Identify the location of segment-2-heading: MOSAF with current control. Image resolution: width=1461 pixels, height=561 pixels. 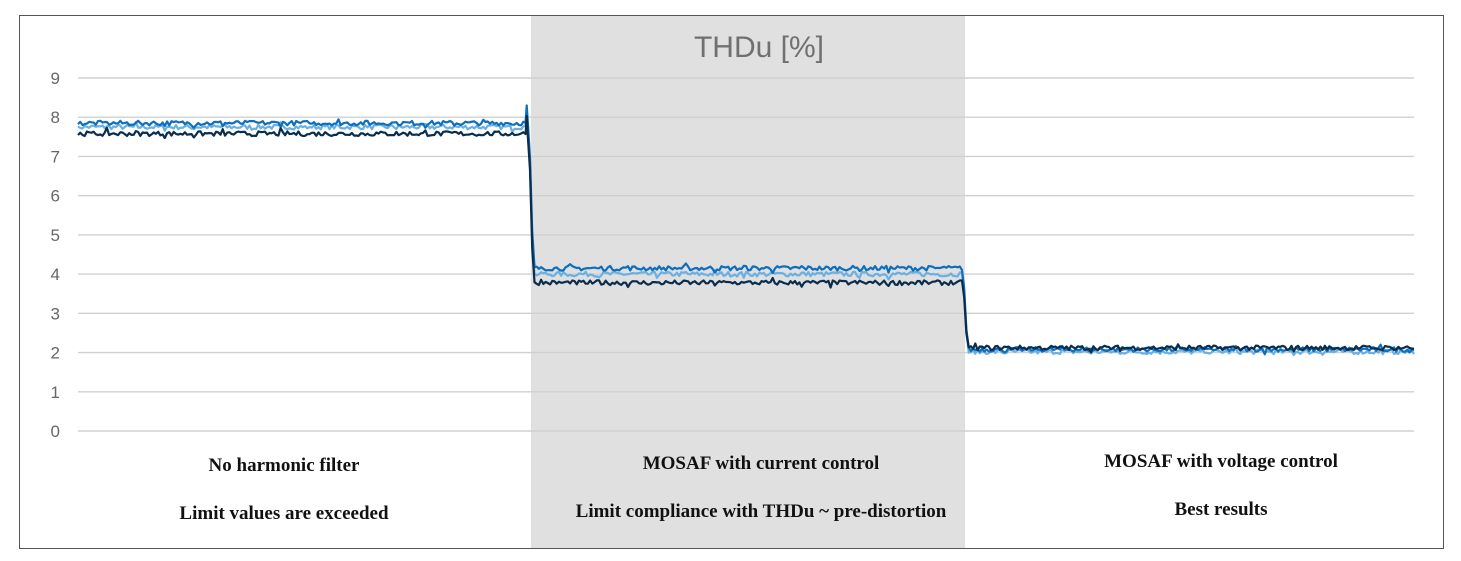
(761, 463).